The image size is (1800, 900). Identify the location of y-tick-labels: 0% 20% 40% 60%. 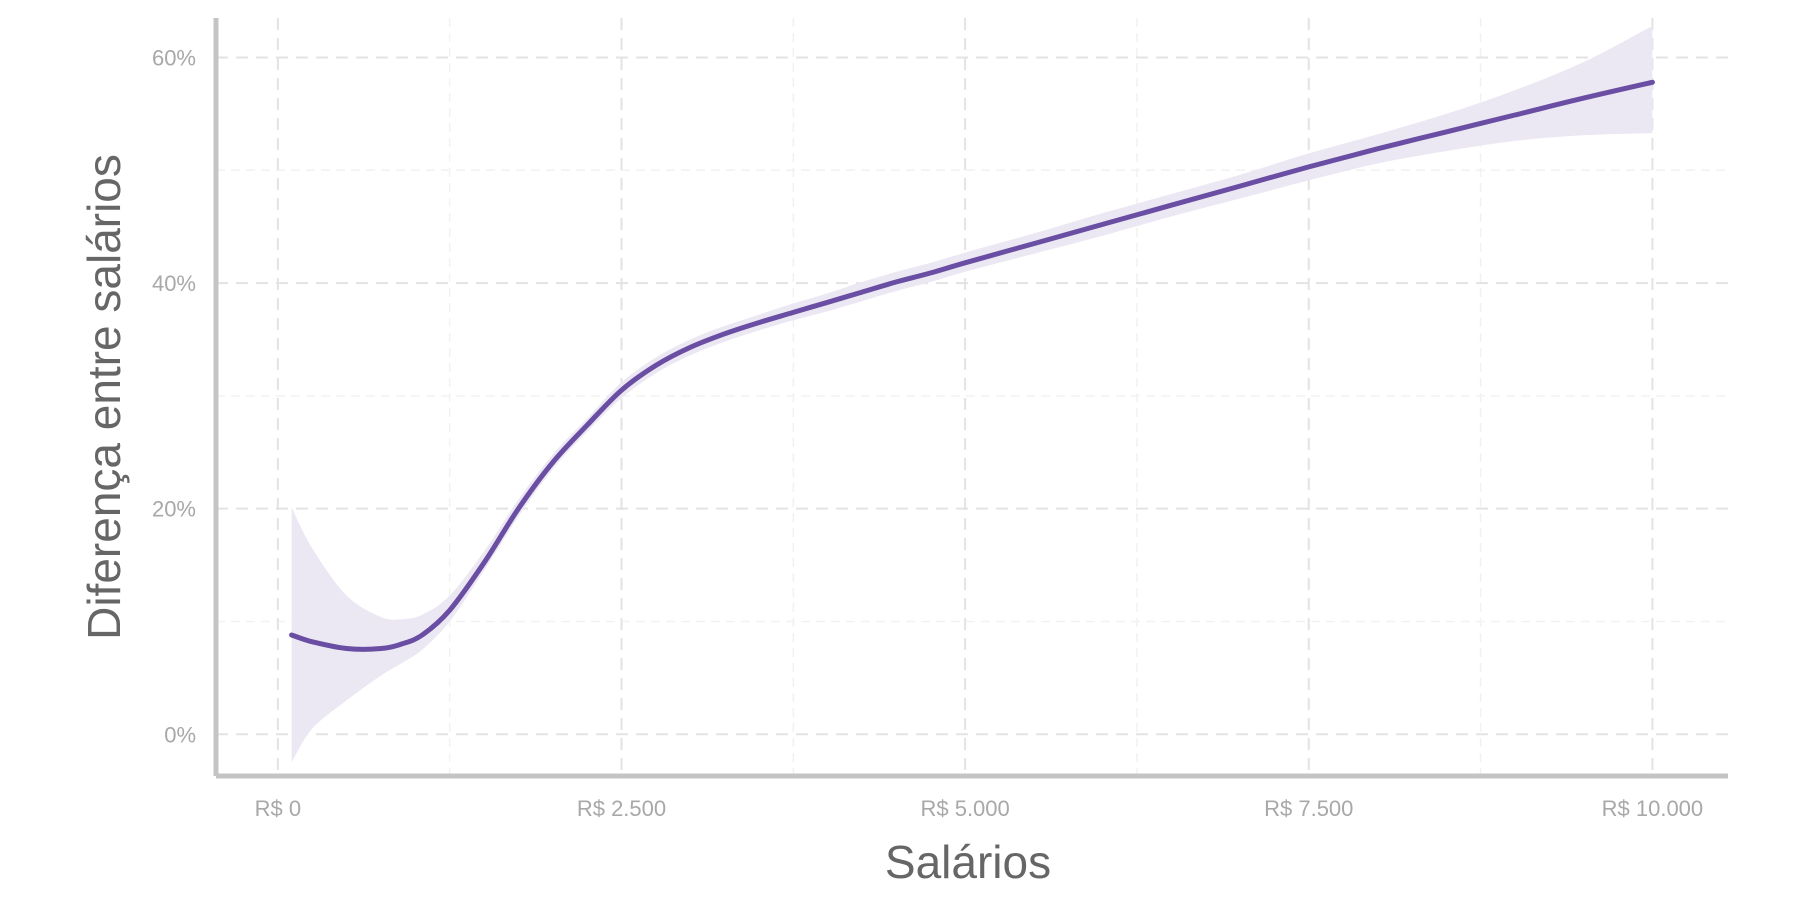
(174, 396).